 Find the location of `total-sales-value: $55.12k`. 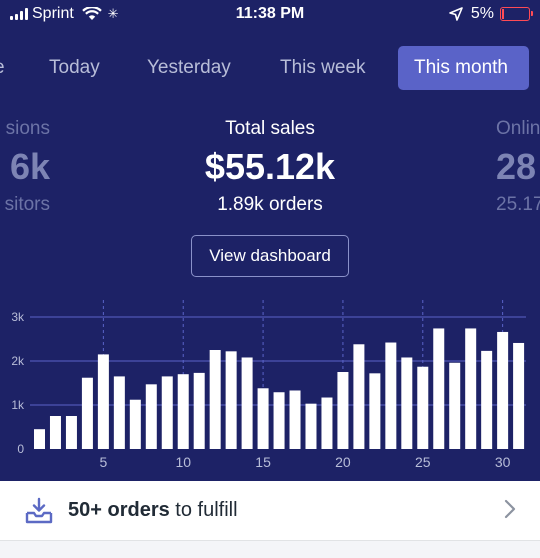

total-sales-value: $55.12k is located at coordinates (270, 166).